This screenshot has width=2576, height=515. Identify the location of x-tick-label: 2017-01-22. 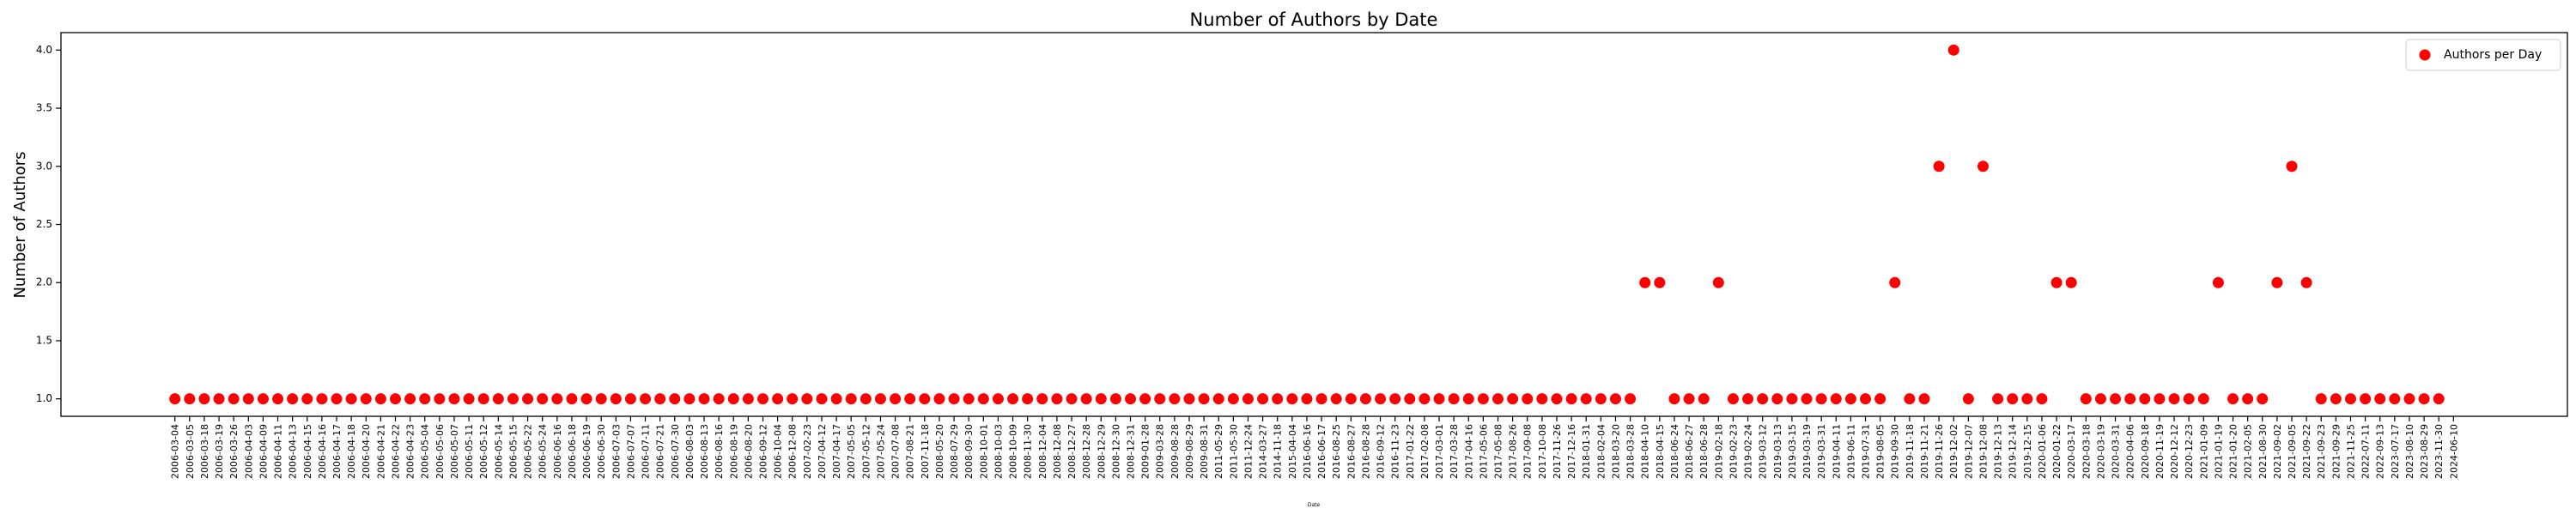
(1411, 451).